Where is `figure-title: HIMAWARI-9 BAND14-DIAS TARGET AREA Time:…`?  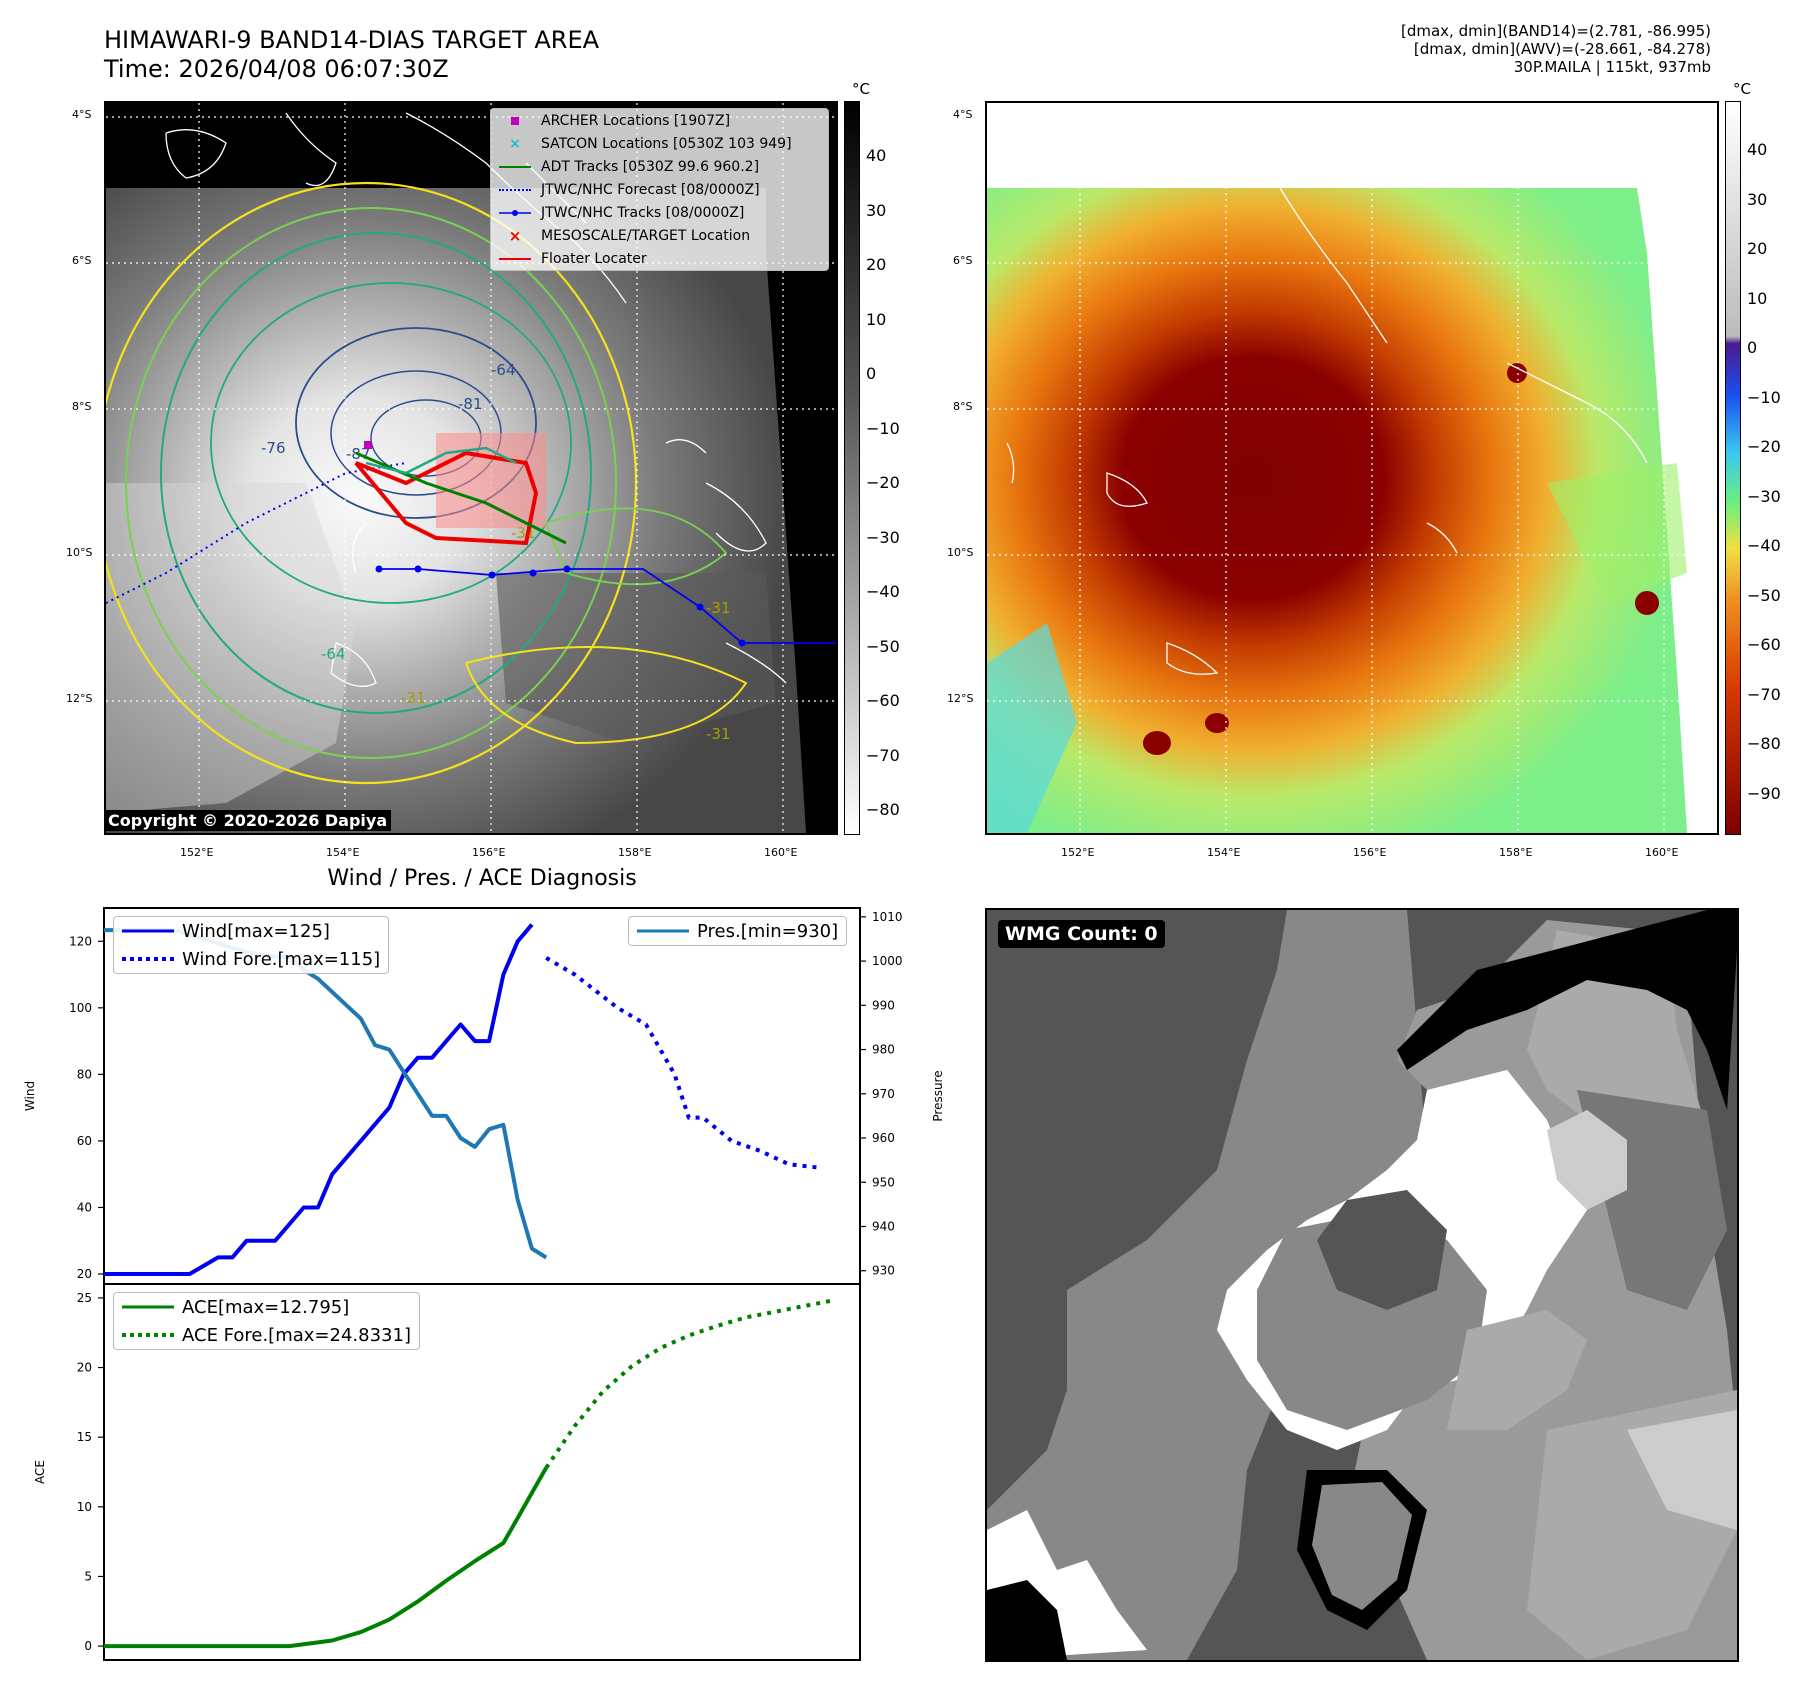
figure-title: HIMAWARI-9 BAND14-DIAS TARGET AREA Time:… is located at coordinates (351, 55).